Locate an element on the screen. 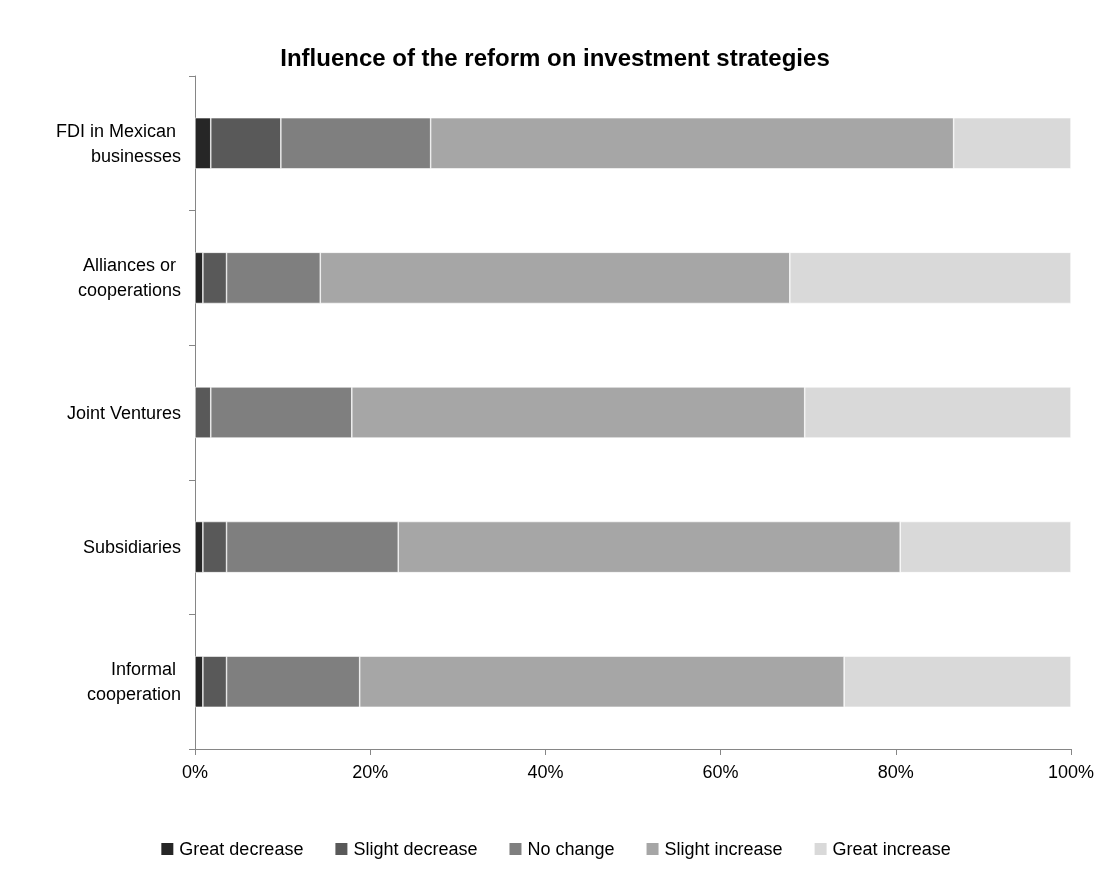  x-tick-label: 80% is located at coordinates (895, 772).